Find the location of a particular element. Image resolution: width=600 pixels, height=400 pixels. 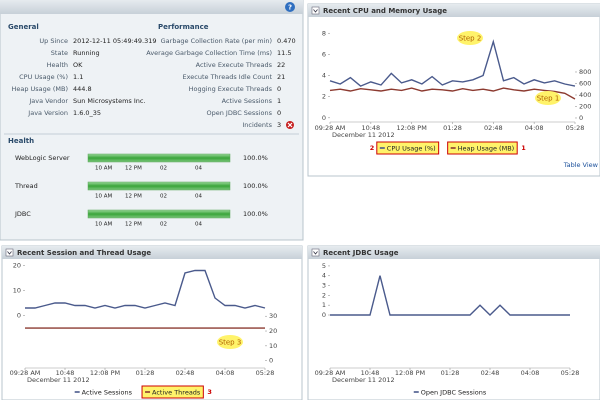

section-title: Performance is located at coordinates (183, 27).